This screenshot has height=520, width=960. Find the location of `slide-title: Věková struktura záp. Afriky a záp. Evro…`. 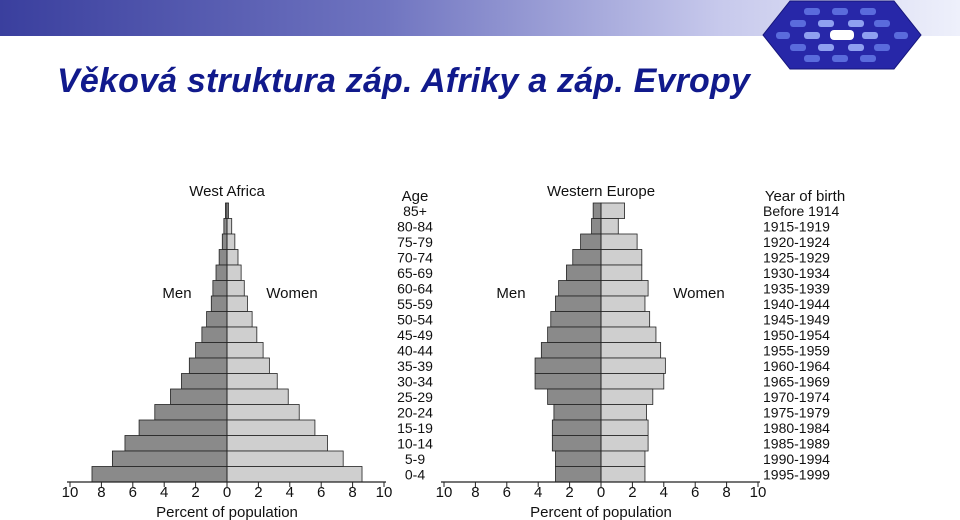

slide-title: Věková struktura záp. Afriky a záp. Evro… is located at coordinates (404, 81).